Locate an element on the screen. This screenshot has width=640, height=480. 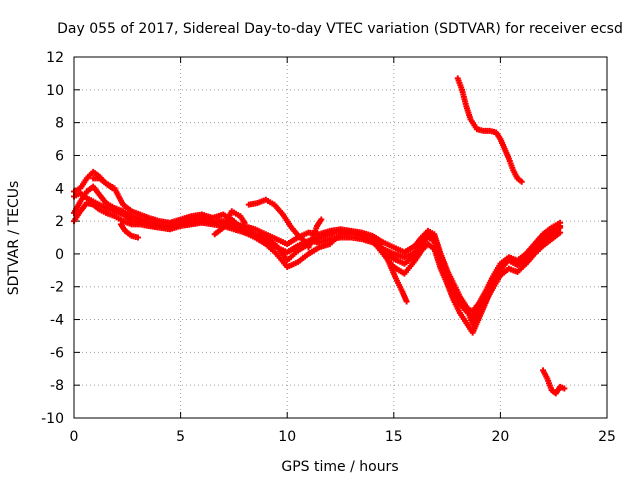
x-tick-label: 20 is located at coordinates (500, 437).